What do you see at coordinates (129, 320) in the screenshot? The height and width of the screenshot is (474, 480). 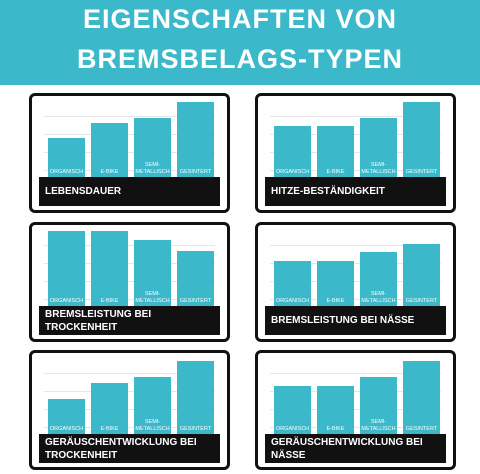 I see `chart-title: BREMSLEISTUNG BEI TROCKENHEIT` at bounding box center [129, 320].